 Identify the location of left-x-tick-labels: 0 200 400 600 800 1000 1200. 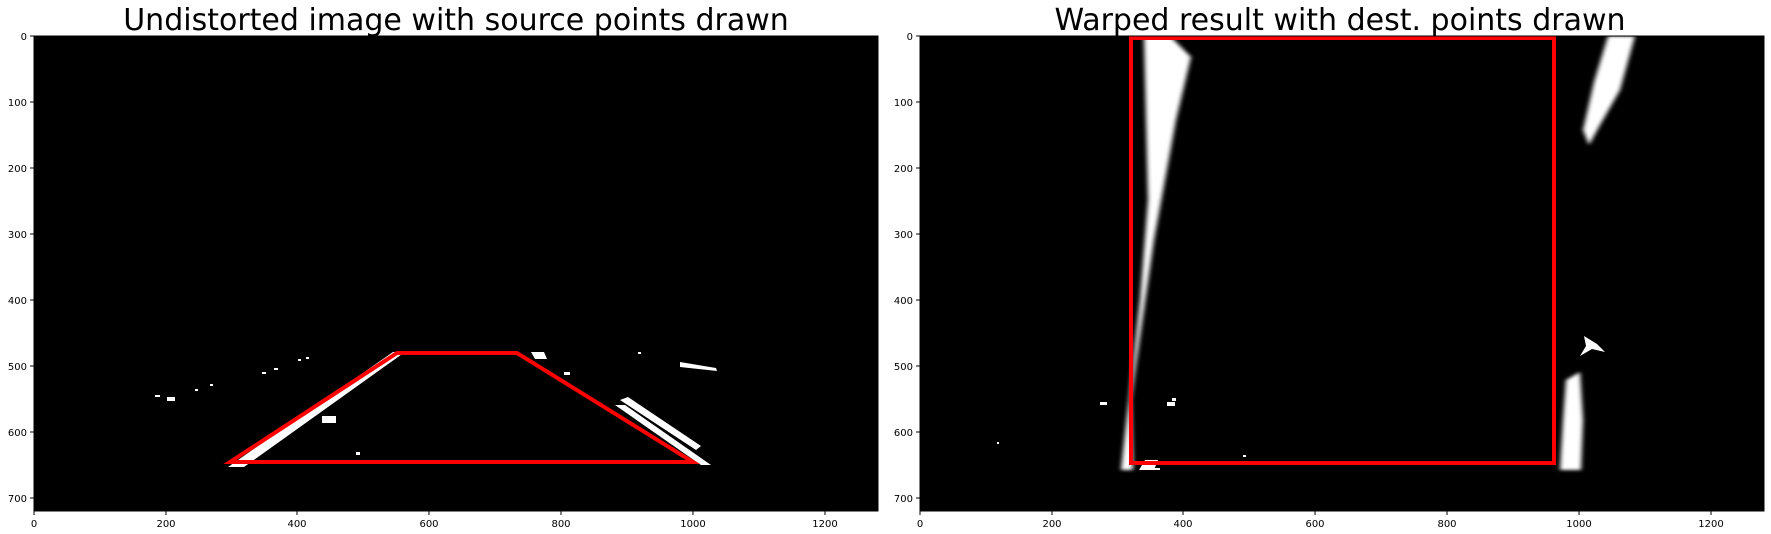
(434, 524).